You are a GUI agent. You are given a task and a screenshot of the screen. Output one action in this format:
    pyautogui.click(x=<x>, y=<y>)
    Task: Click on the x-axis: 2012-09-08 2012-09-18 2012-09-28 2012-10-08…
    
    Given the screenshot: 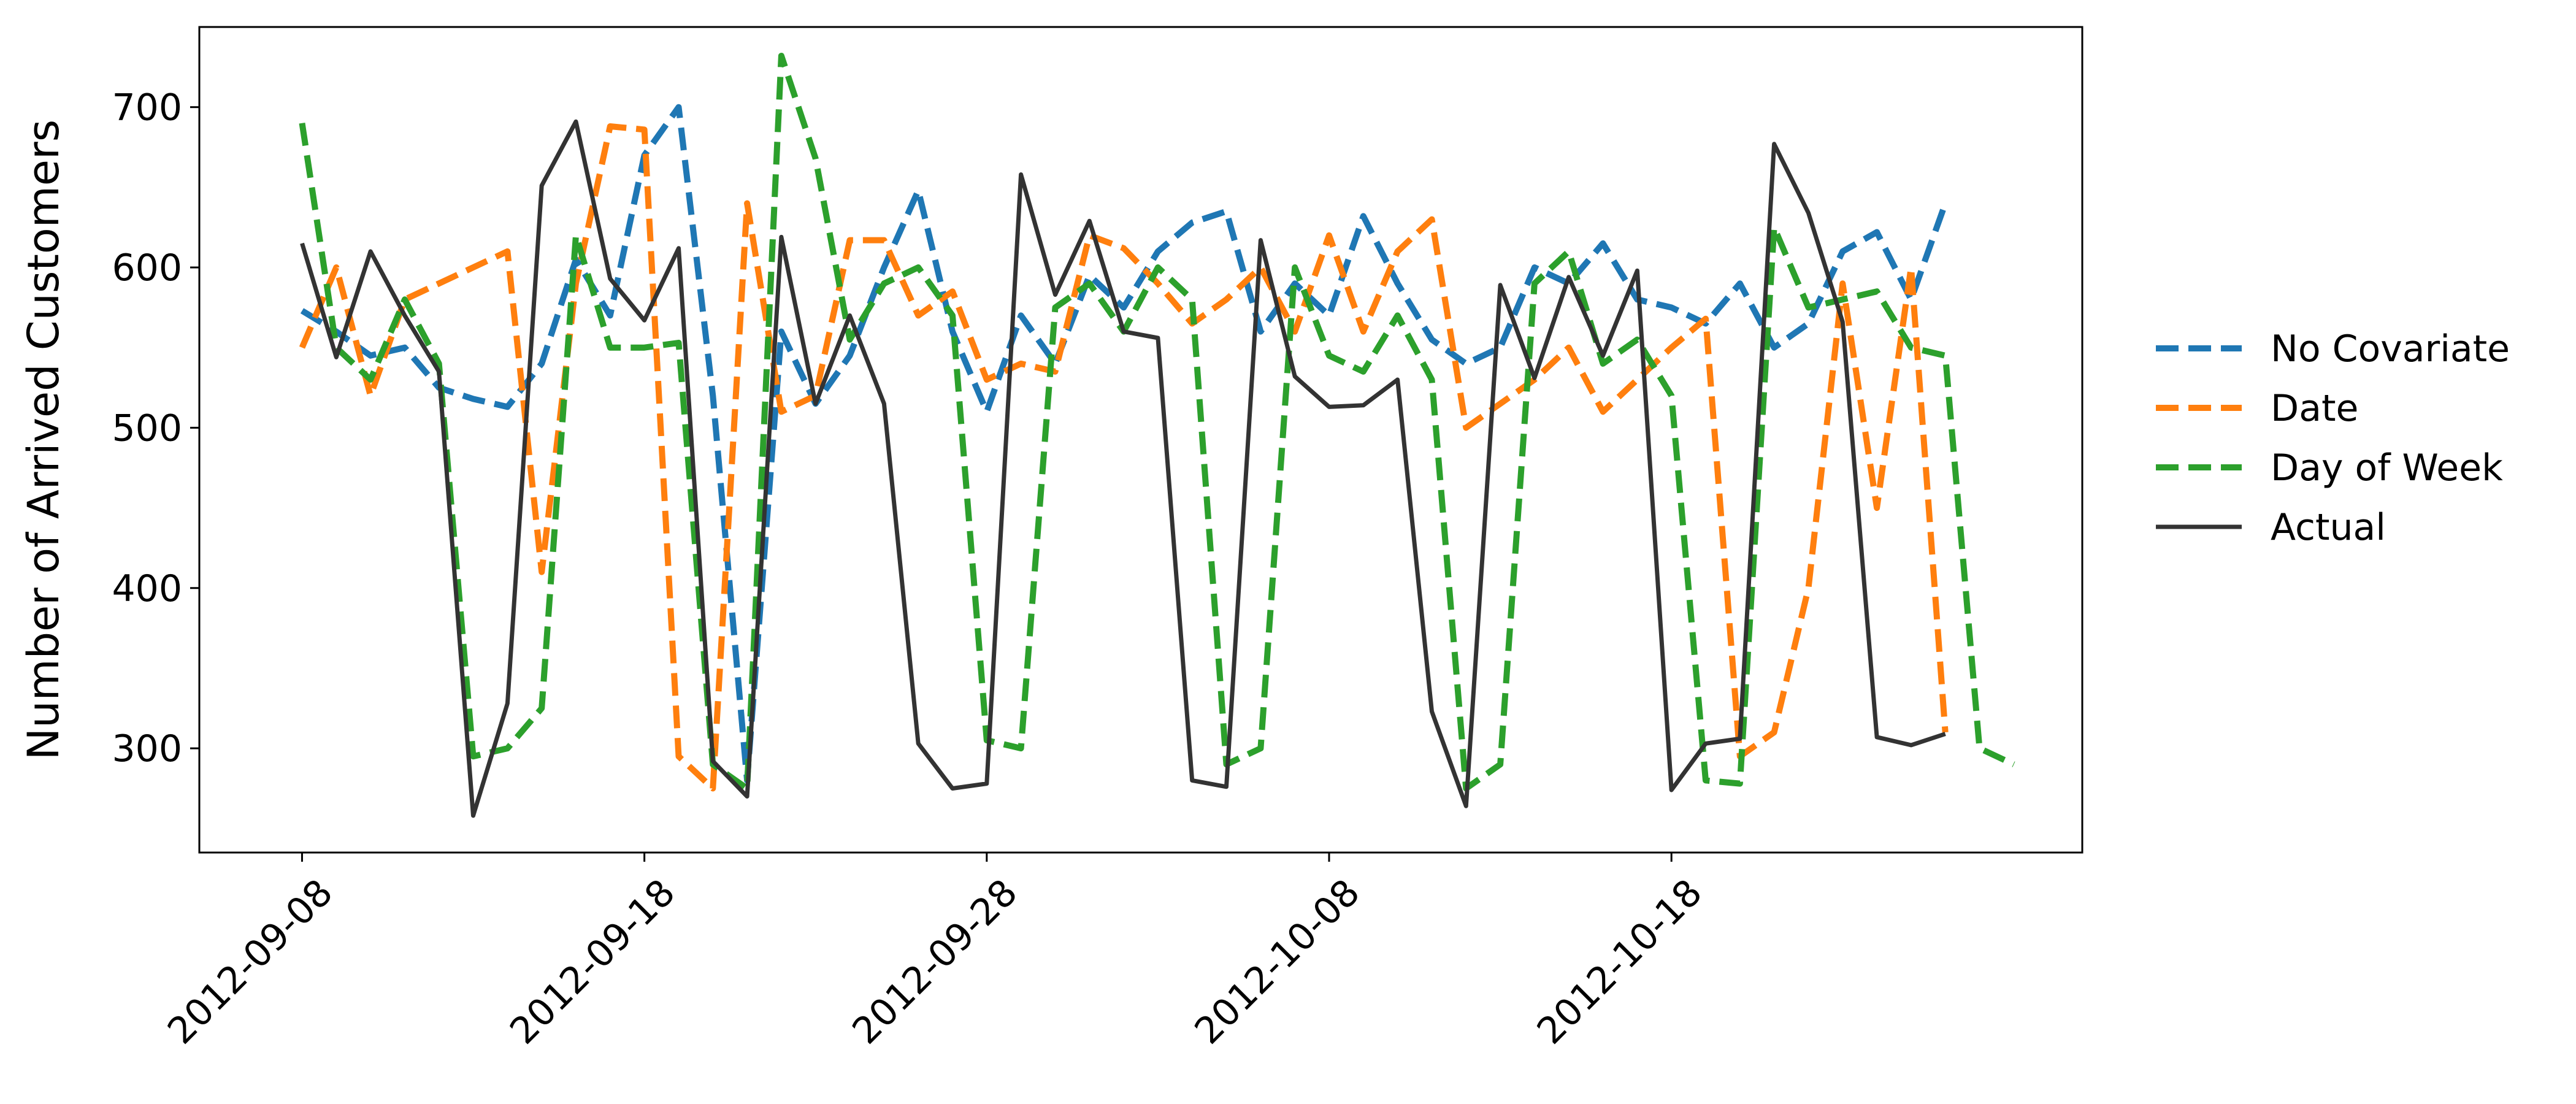 What is the action you would take?
    pyautogui.click(x=935, y=952)
    